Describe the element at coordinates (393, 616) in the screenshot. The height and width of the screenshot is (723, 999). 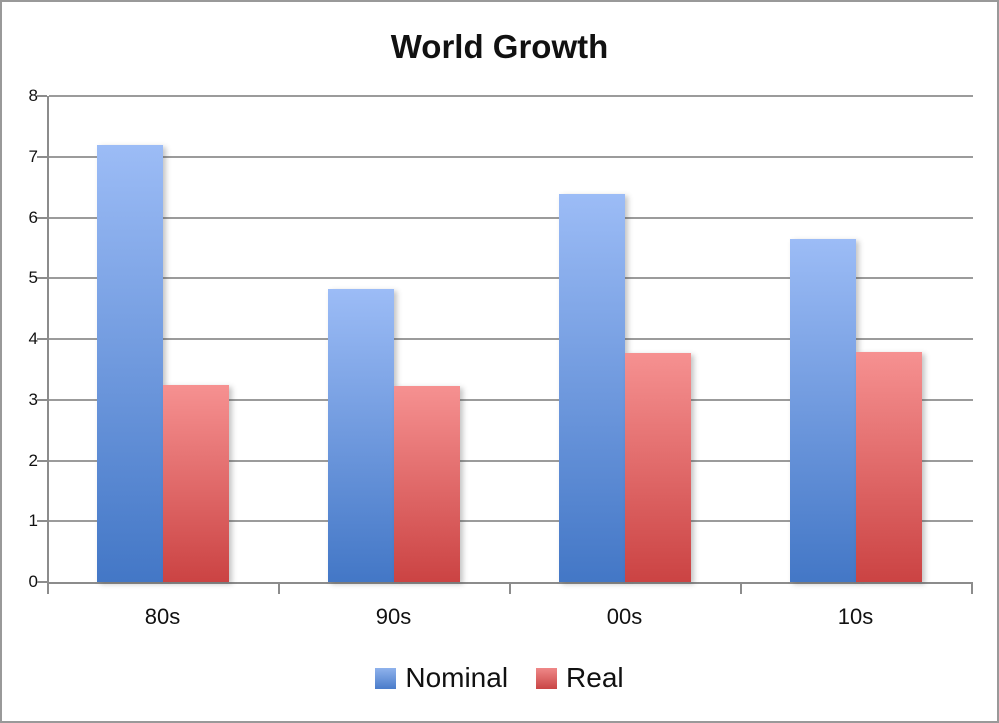
I see `category-label-90s: 90s` at that location.